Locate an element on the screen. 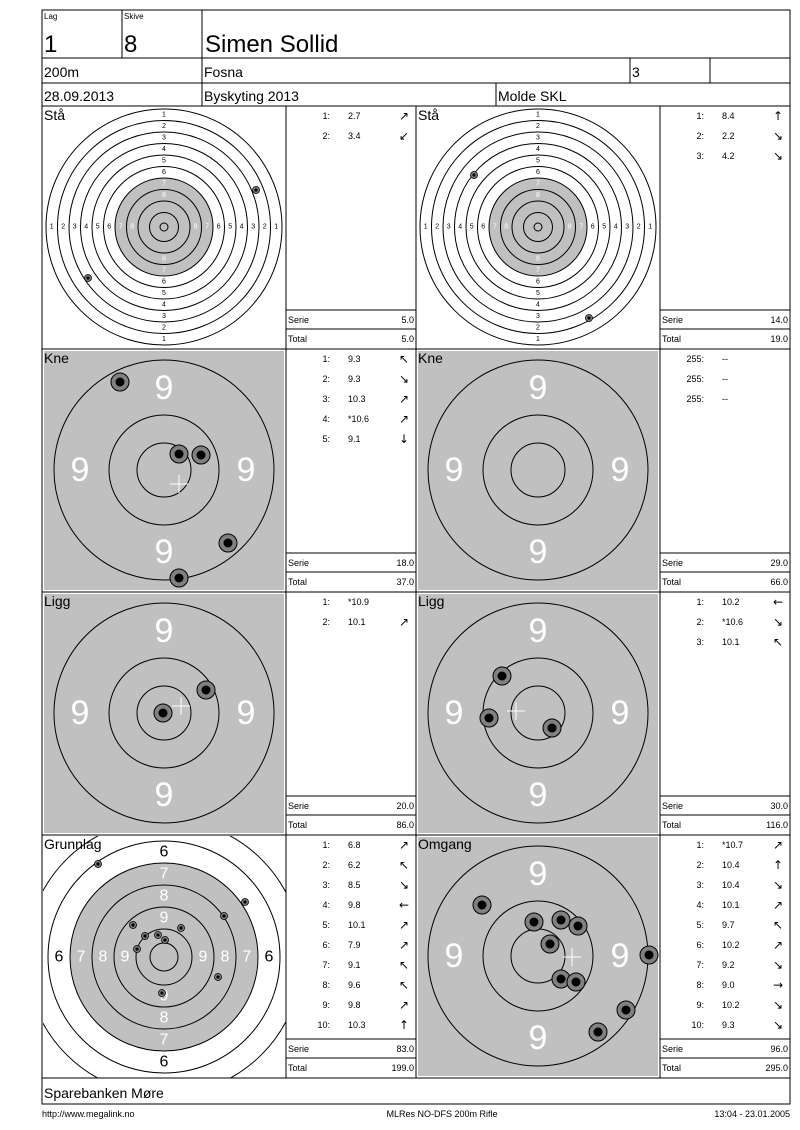 The height and width of the screenshot is (1130, 800). serie-value: 29.0 is located at coordinates (779, 563).